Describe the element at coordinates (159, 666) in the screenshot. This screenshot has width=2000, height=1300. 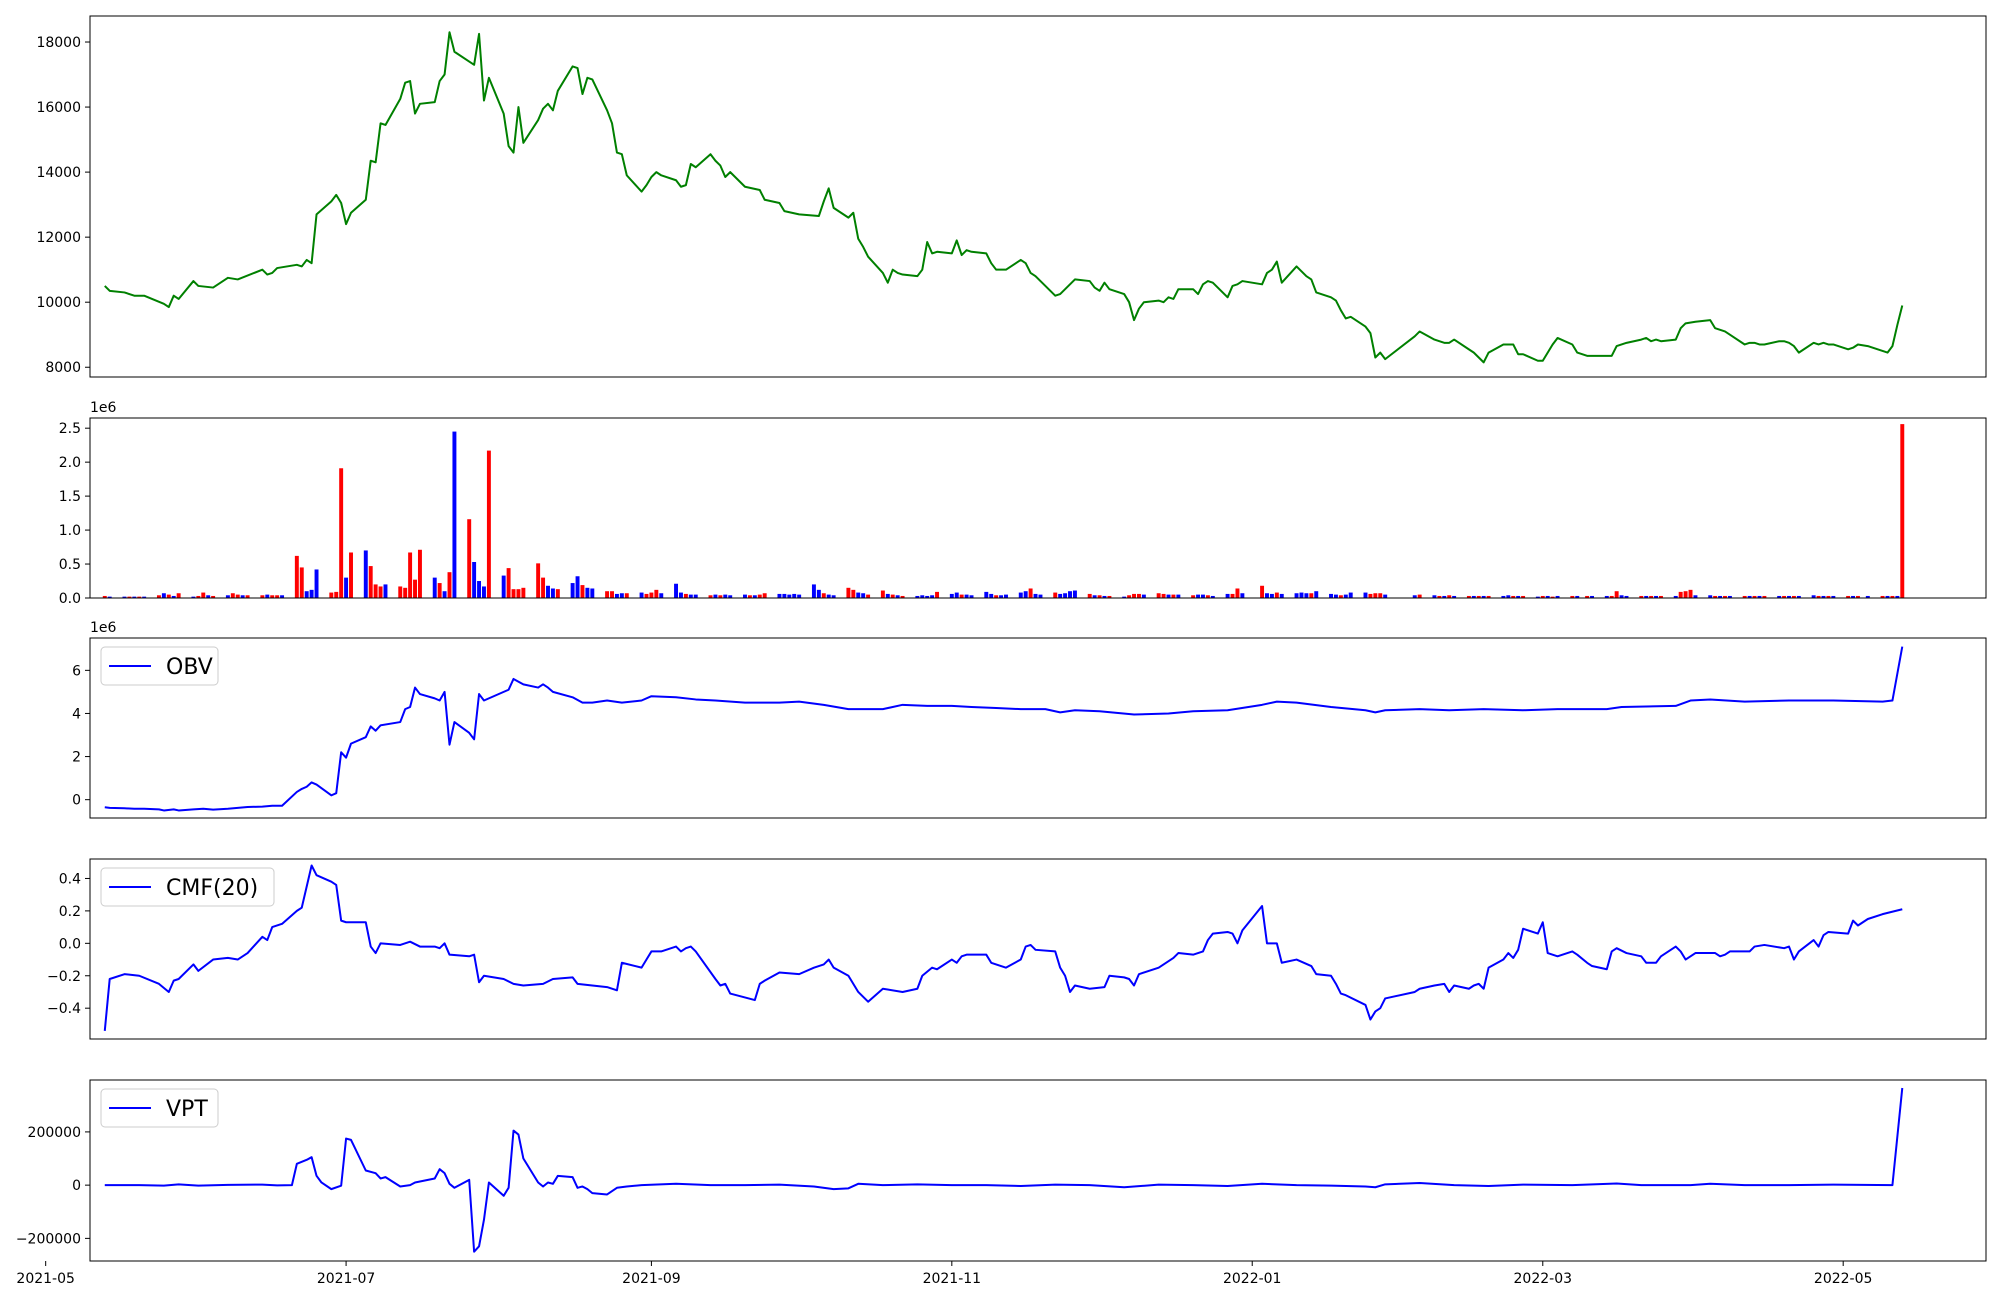
I see `legend-frame` at that location.